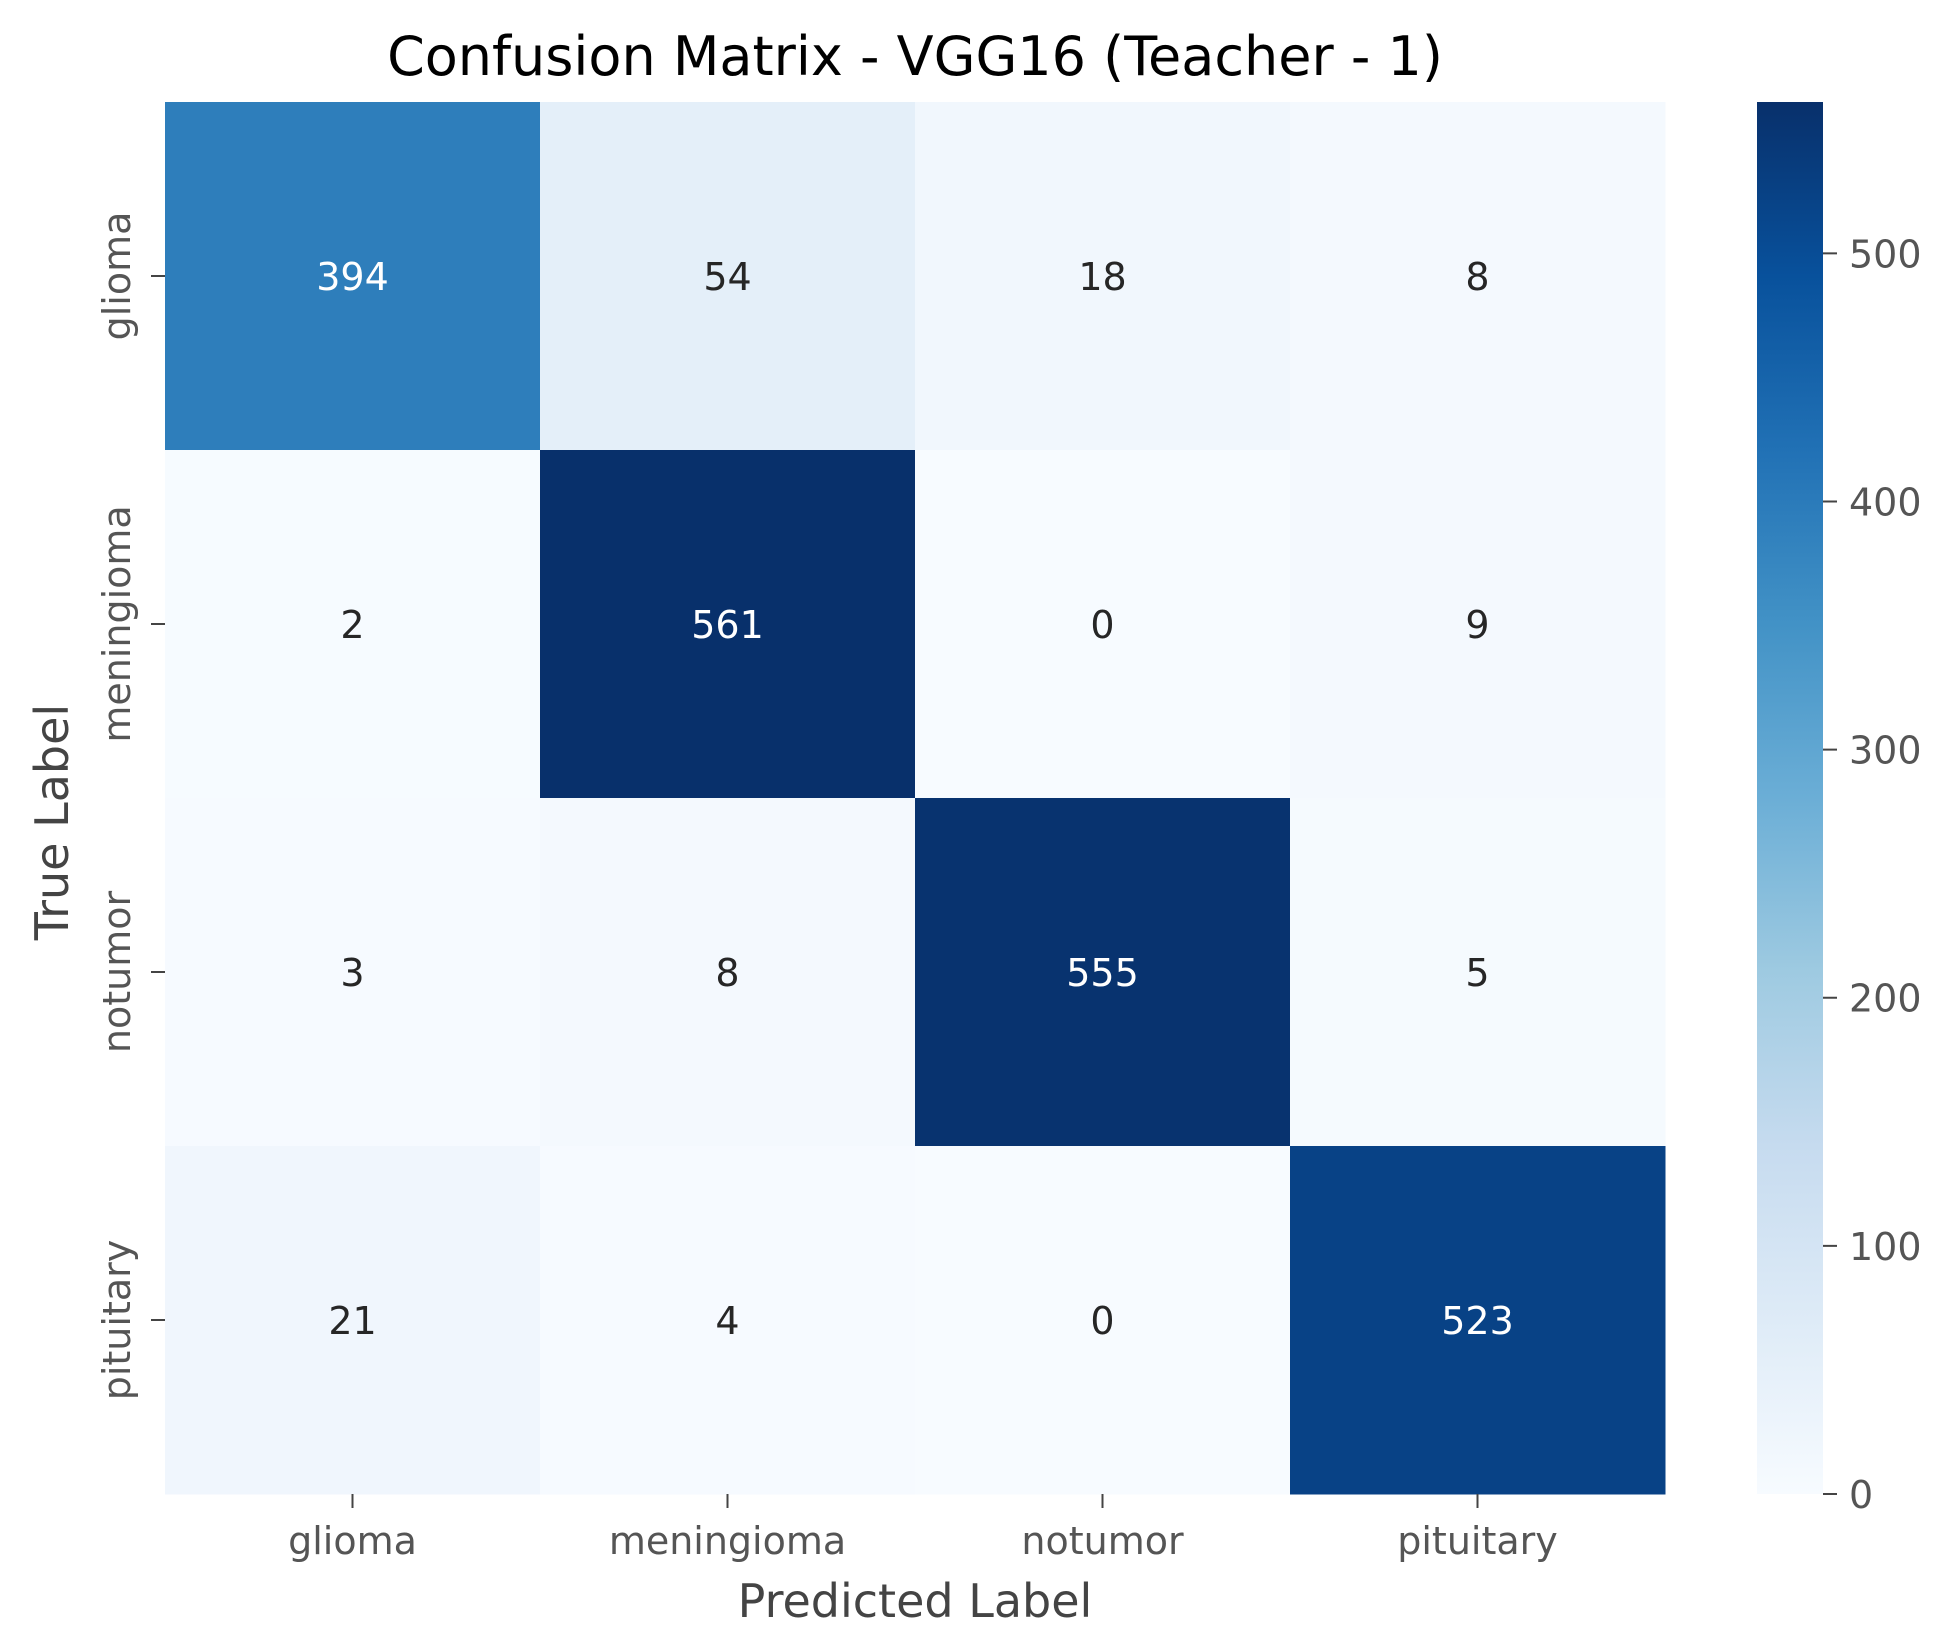 This screenshot has width=1954, height=1652. I want to click on colorbar-tick-label: 300, so click(1885, 751).